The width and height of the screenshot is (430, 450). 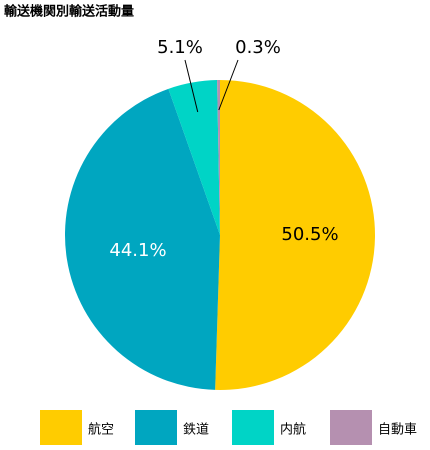 I want to click on data-label: 44.1%, so click(x=137, y=250).